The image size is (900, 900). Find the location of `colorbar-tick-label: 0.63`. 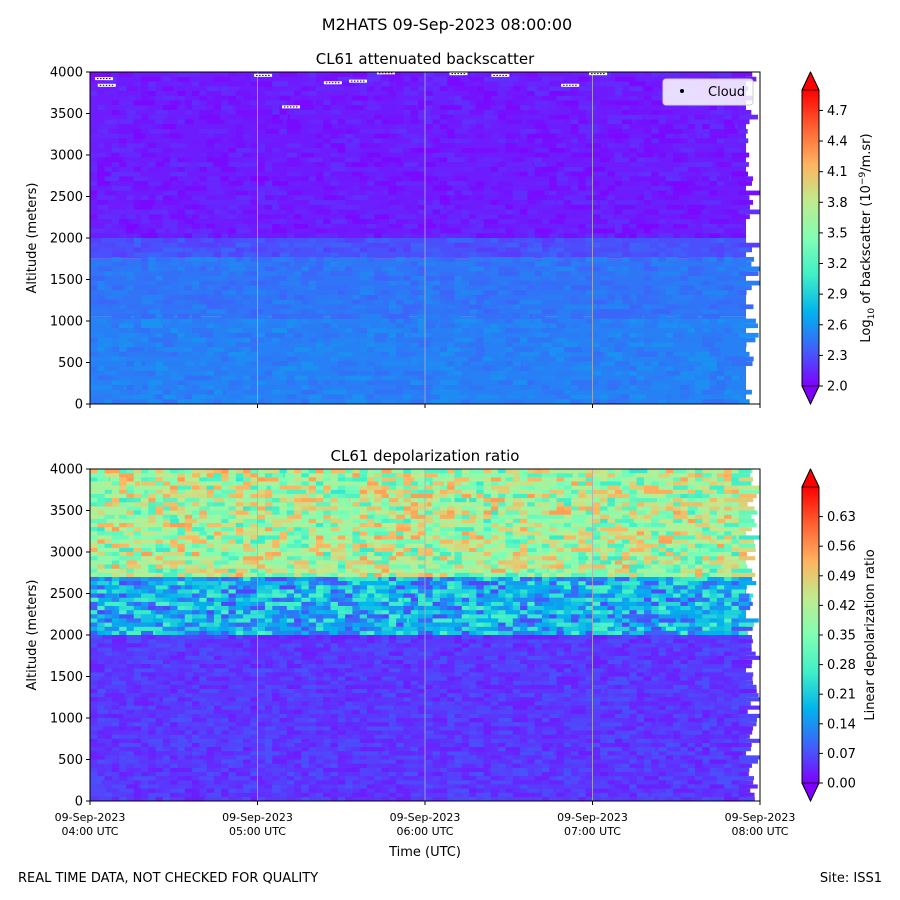

colorbar-tick-label: 0.63 is located at coordinates (841, 517).